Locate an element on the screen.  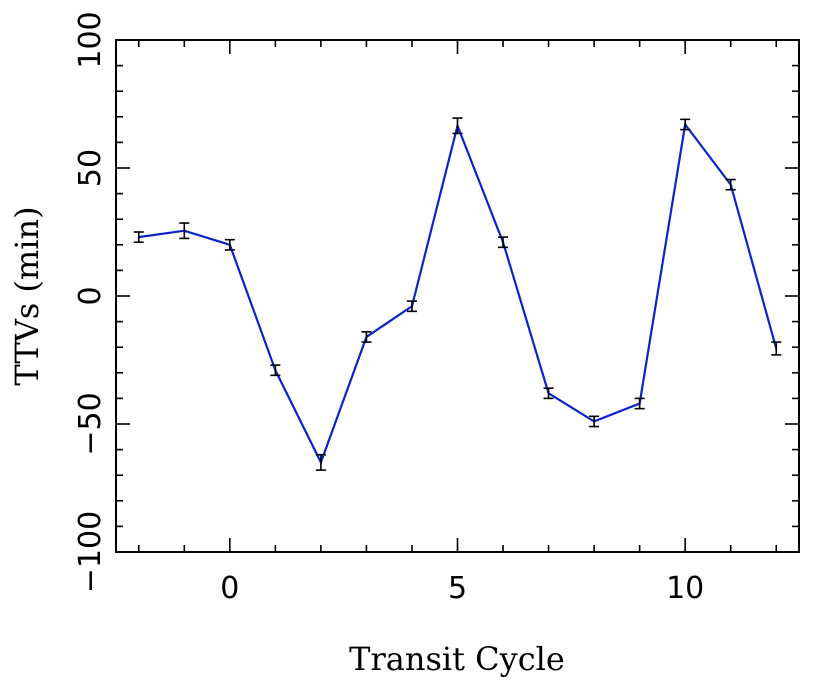
x-tick-label: 5 is located at coordinates (457, 588).